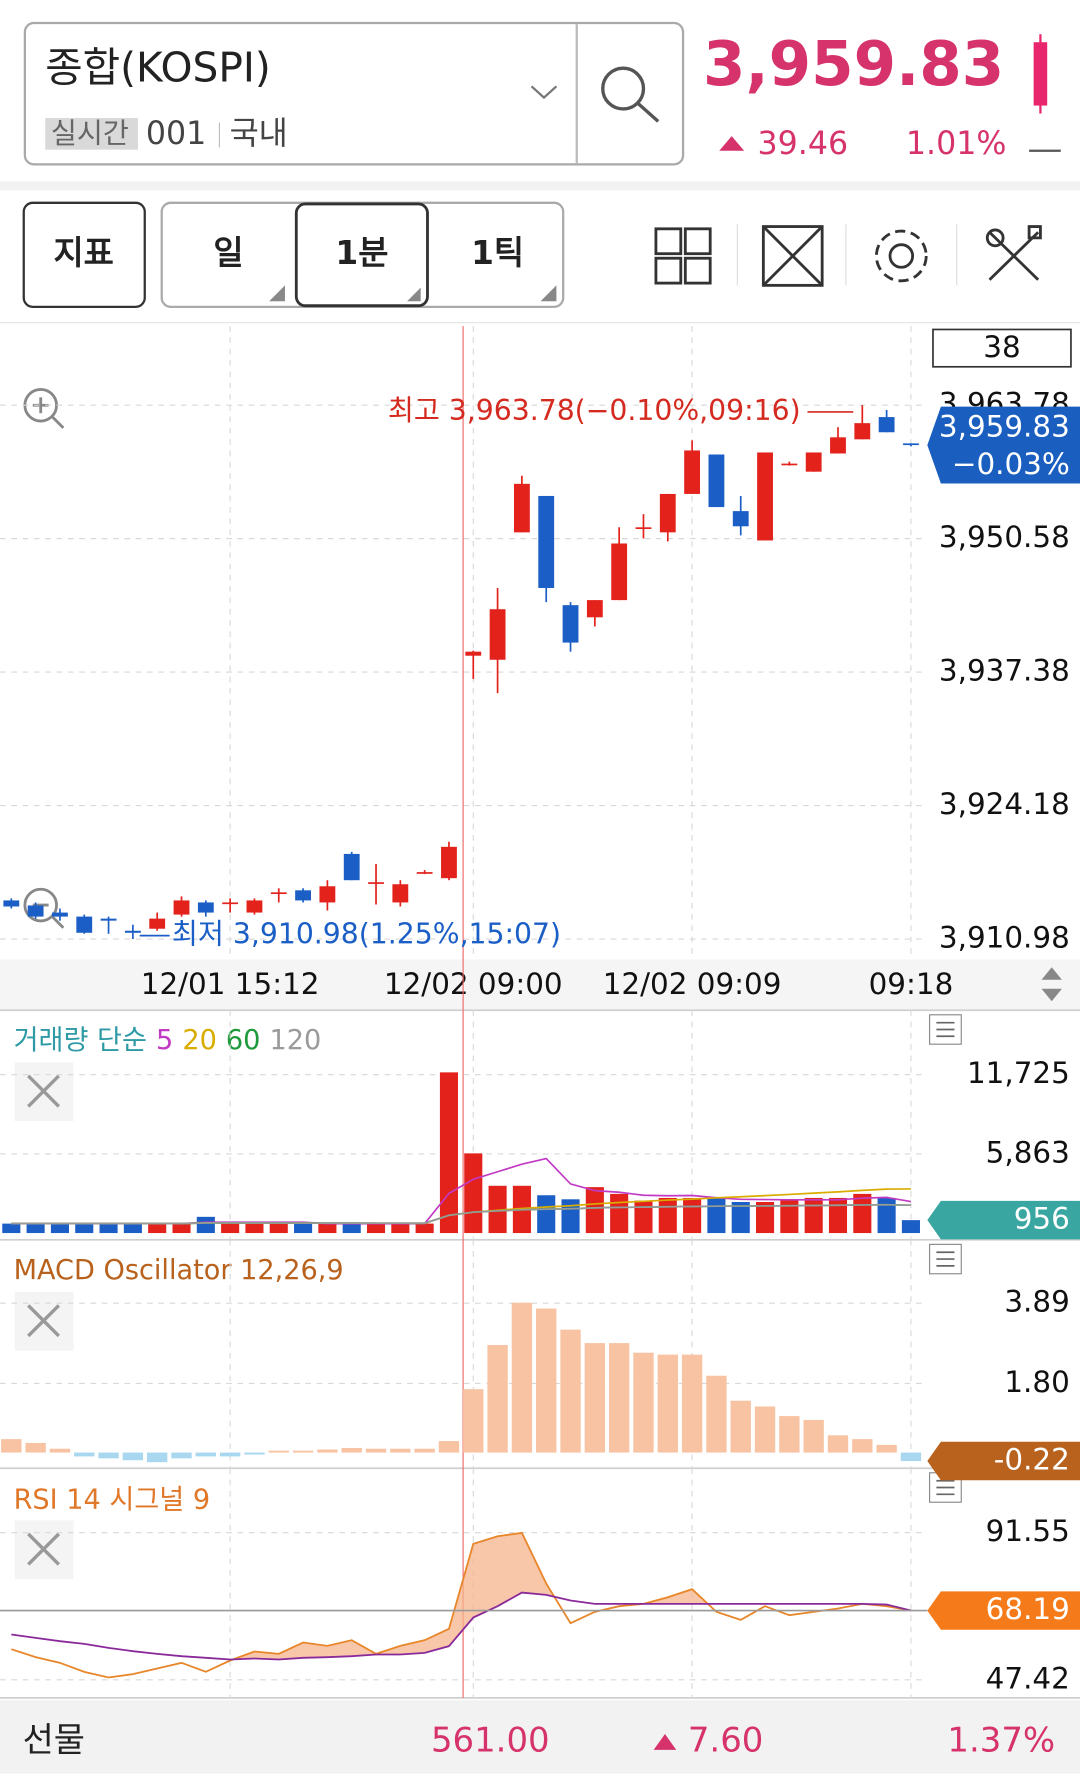  I want to click on indicator-label: 지표, so click(84, 253).